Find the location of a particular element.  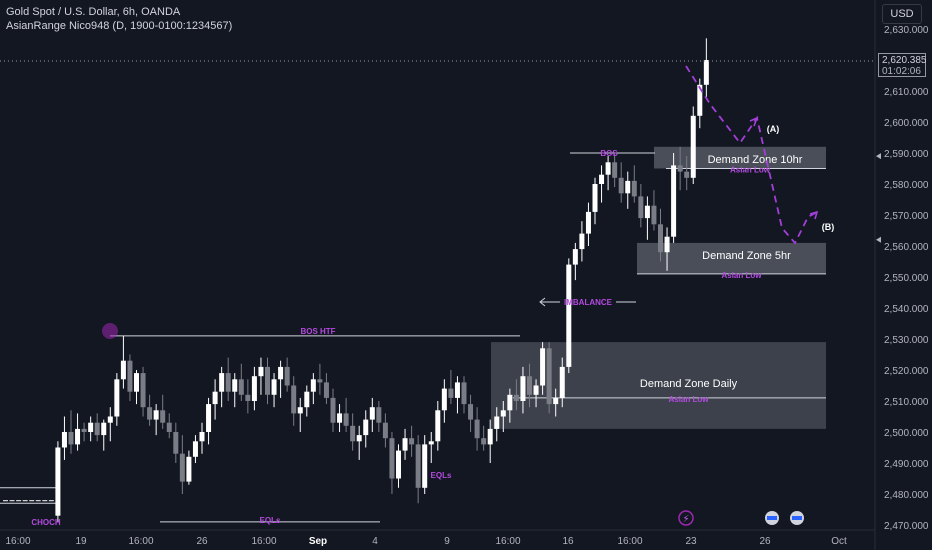

price-tick-label: 2,490.000 is located at coordinates (906, 464).